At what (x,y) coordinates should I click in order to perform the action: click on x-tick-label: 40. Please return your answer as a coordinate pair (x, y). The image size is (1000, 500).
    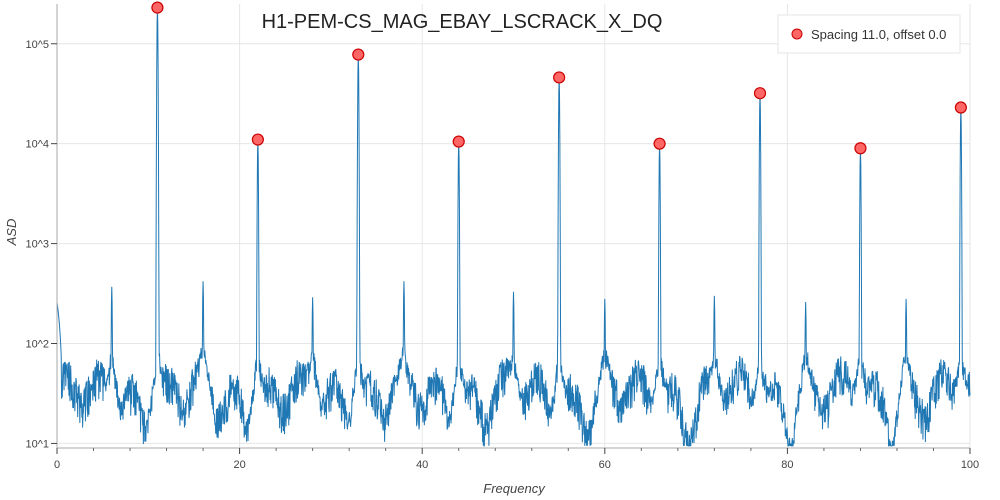
    Looking at the image, I should click on (422, 465).